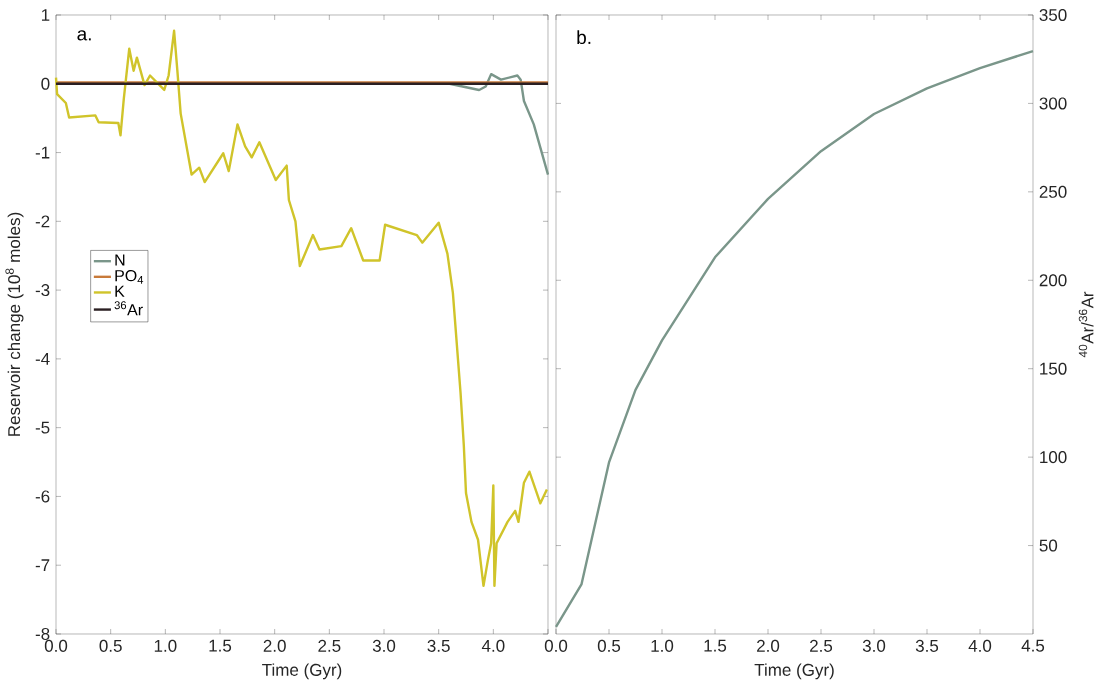 The height and width of the screenshot is (690, 1109). I want to click on y-tick-label: -7, so click(42, 565).